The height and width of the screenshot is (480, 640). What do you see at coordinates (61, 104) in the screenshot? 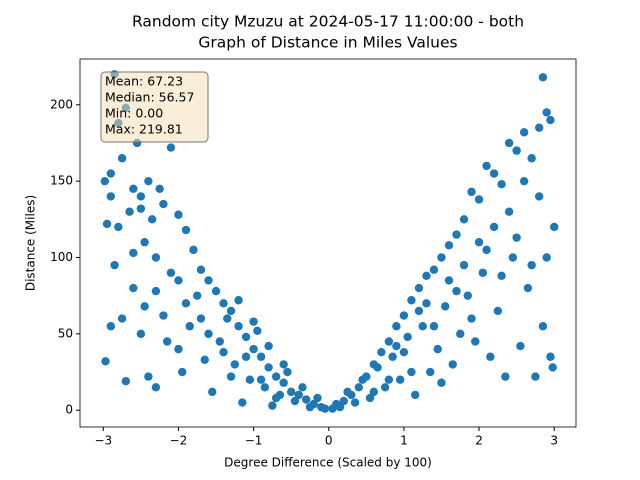
I see `y-tick-label: 200` at bounding box center [61, 104].